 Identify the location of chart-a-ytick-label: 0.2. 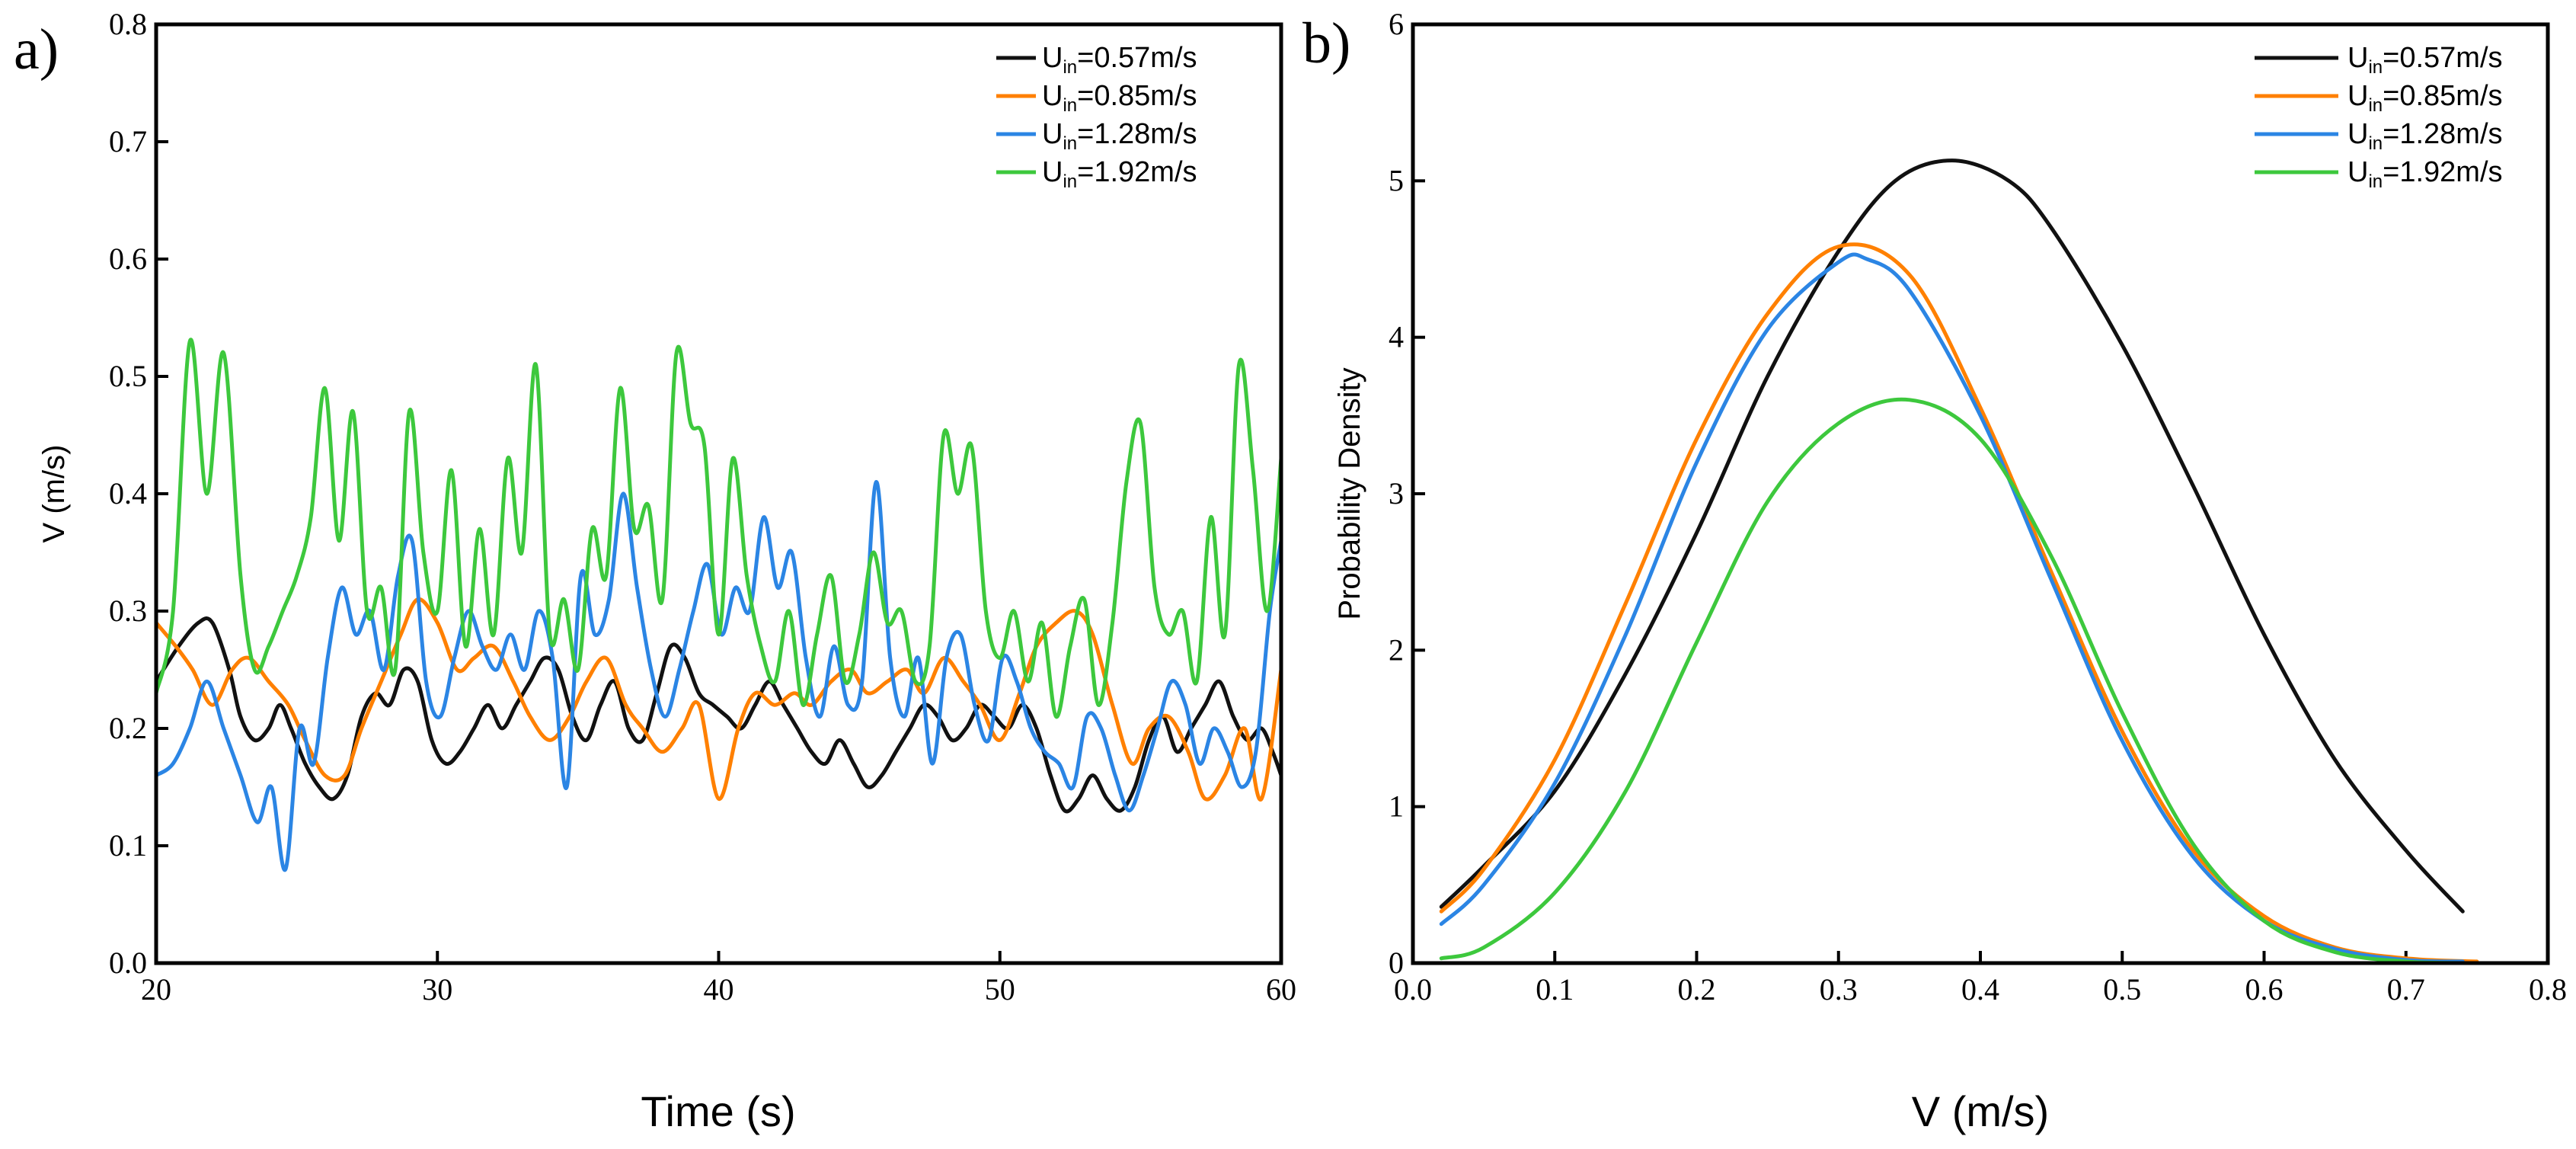
(128, 728).